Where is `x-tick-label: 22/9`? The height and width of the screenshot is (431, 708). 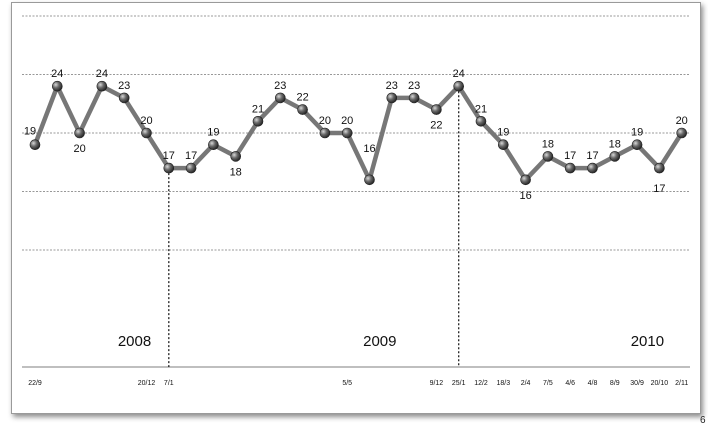 x-tick-label: 22/9 is located at coordinates (35, 383).